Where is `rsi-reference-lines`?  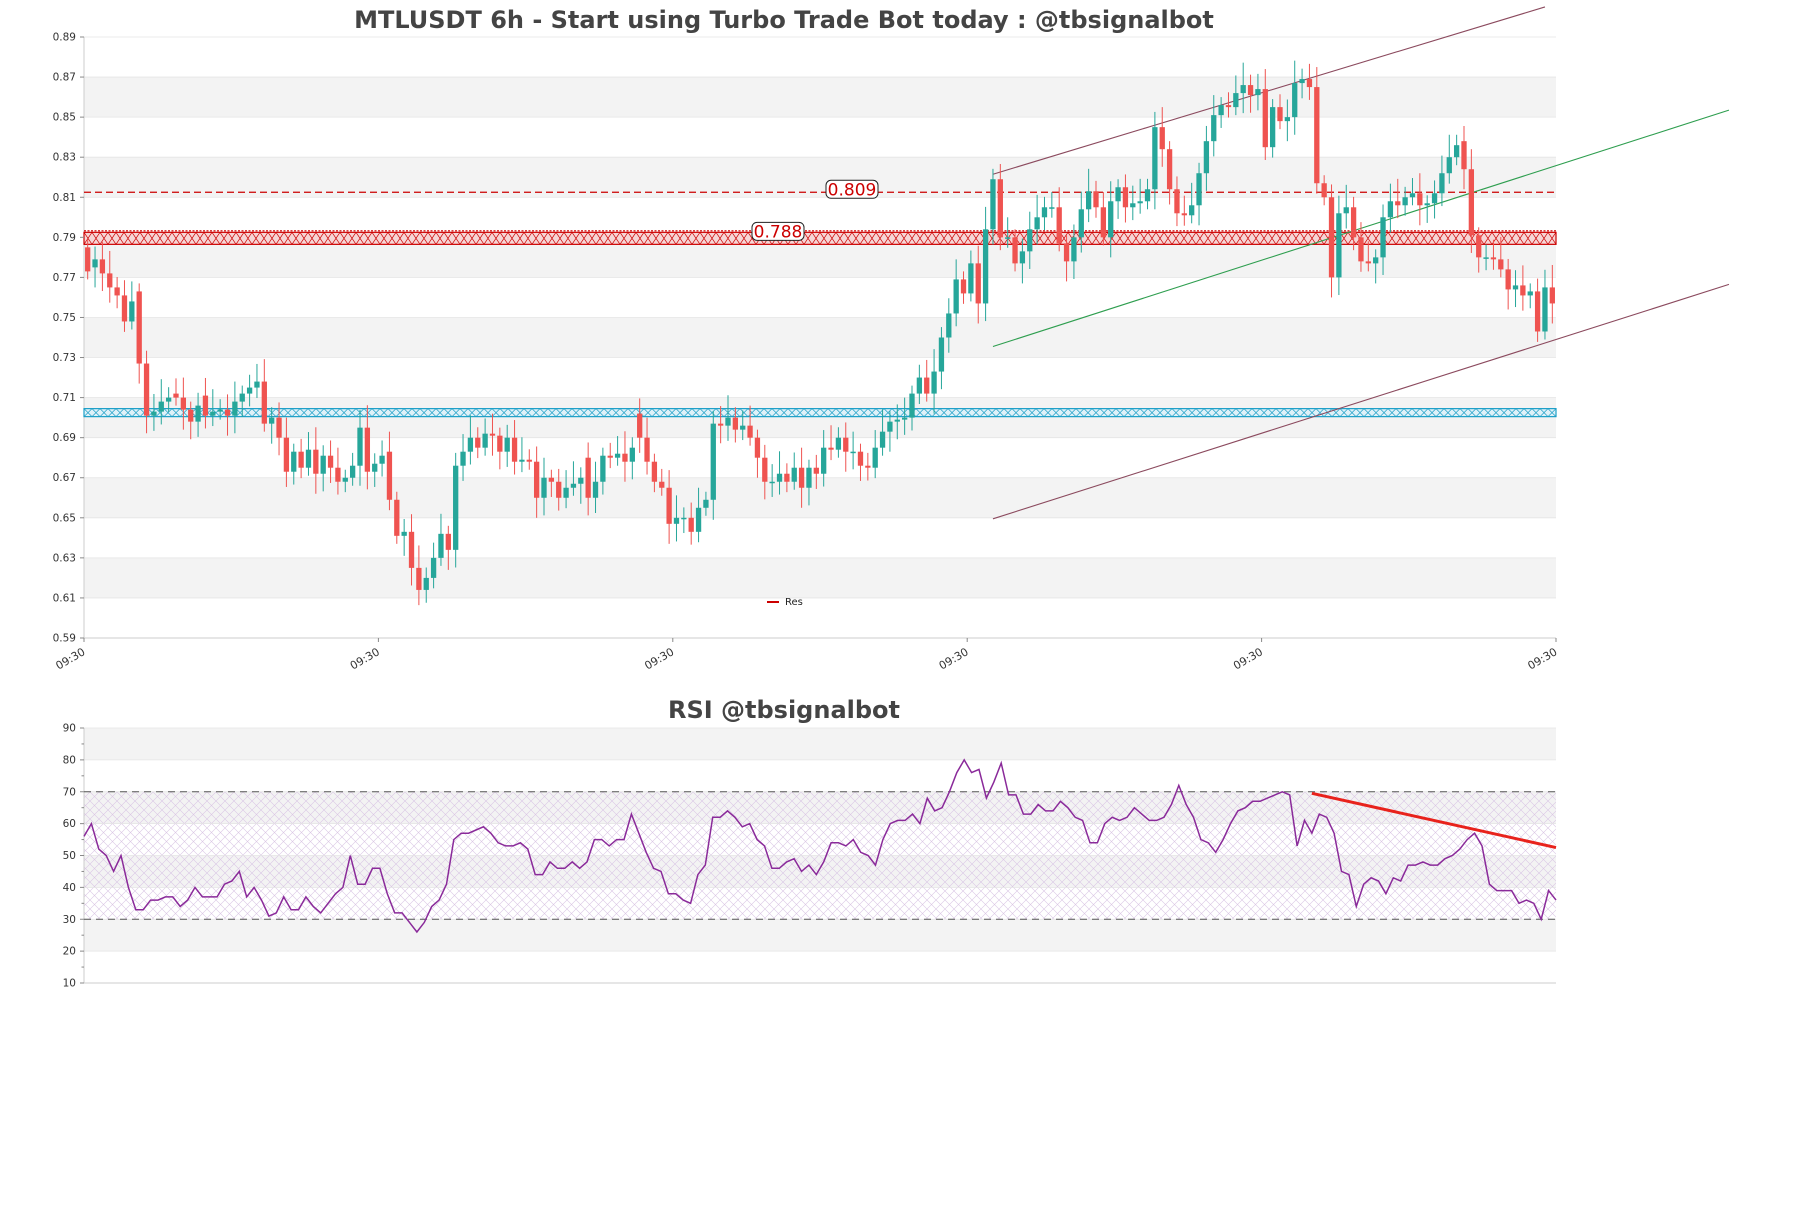
rsi-reference-lines is located at coordinates (820, 855).